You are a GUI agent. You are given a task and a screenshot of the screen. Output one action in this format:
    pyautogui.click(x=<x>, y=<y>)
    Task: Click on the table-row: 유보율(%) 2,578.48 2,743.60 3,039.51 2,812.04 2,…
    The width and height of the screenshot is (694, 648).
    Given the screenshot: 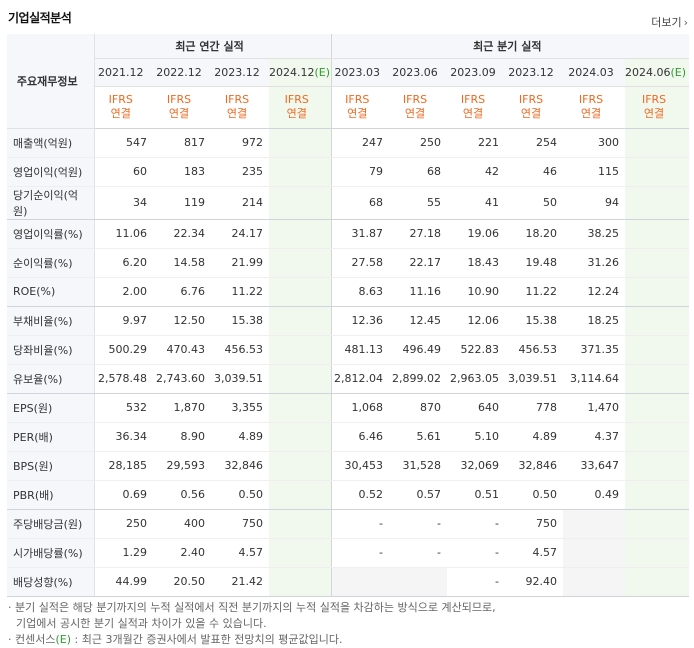 What is the action you would take?
    pyautogui.click(x=348, y=379)
    